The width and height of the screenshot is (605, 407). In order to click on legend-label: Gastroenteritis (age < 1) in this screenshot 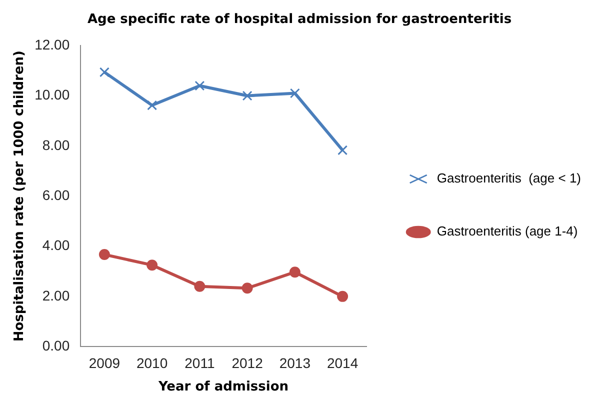, I will do `click(509, 178)`.